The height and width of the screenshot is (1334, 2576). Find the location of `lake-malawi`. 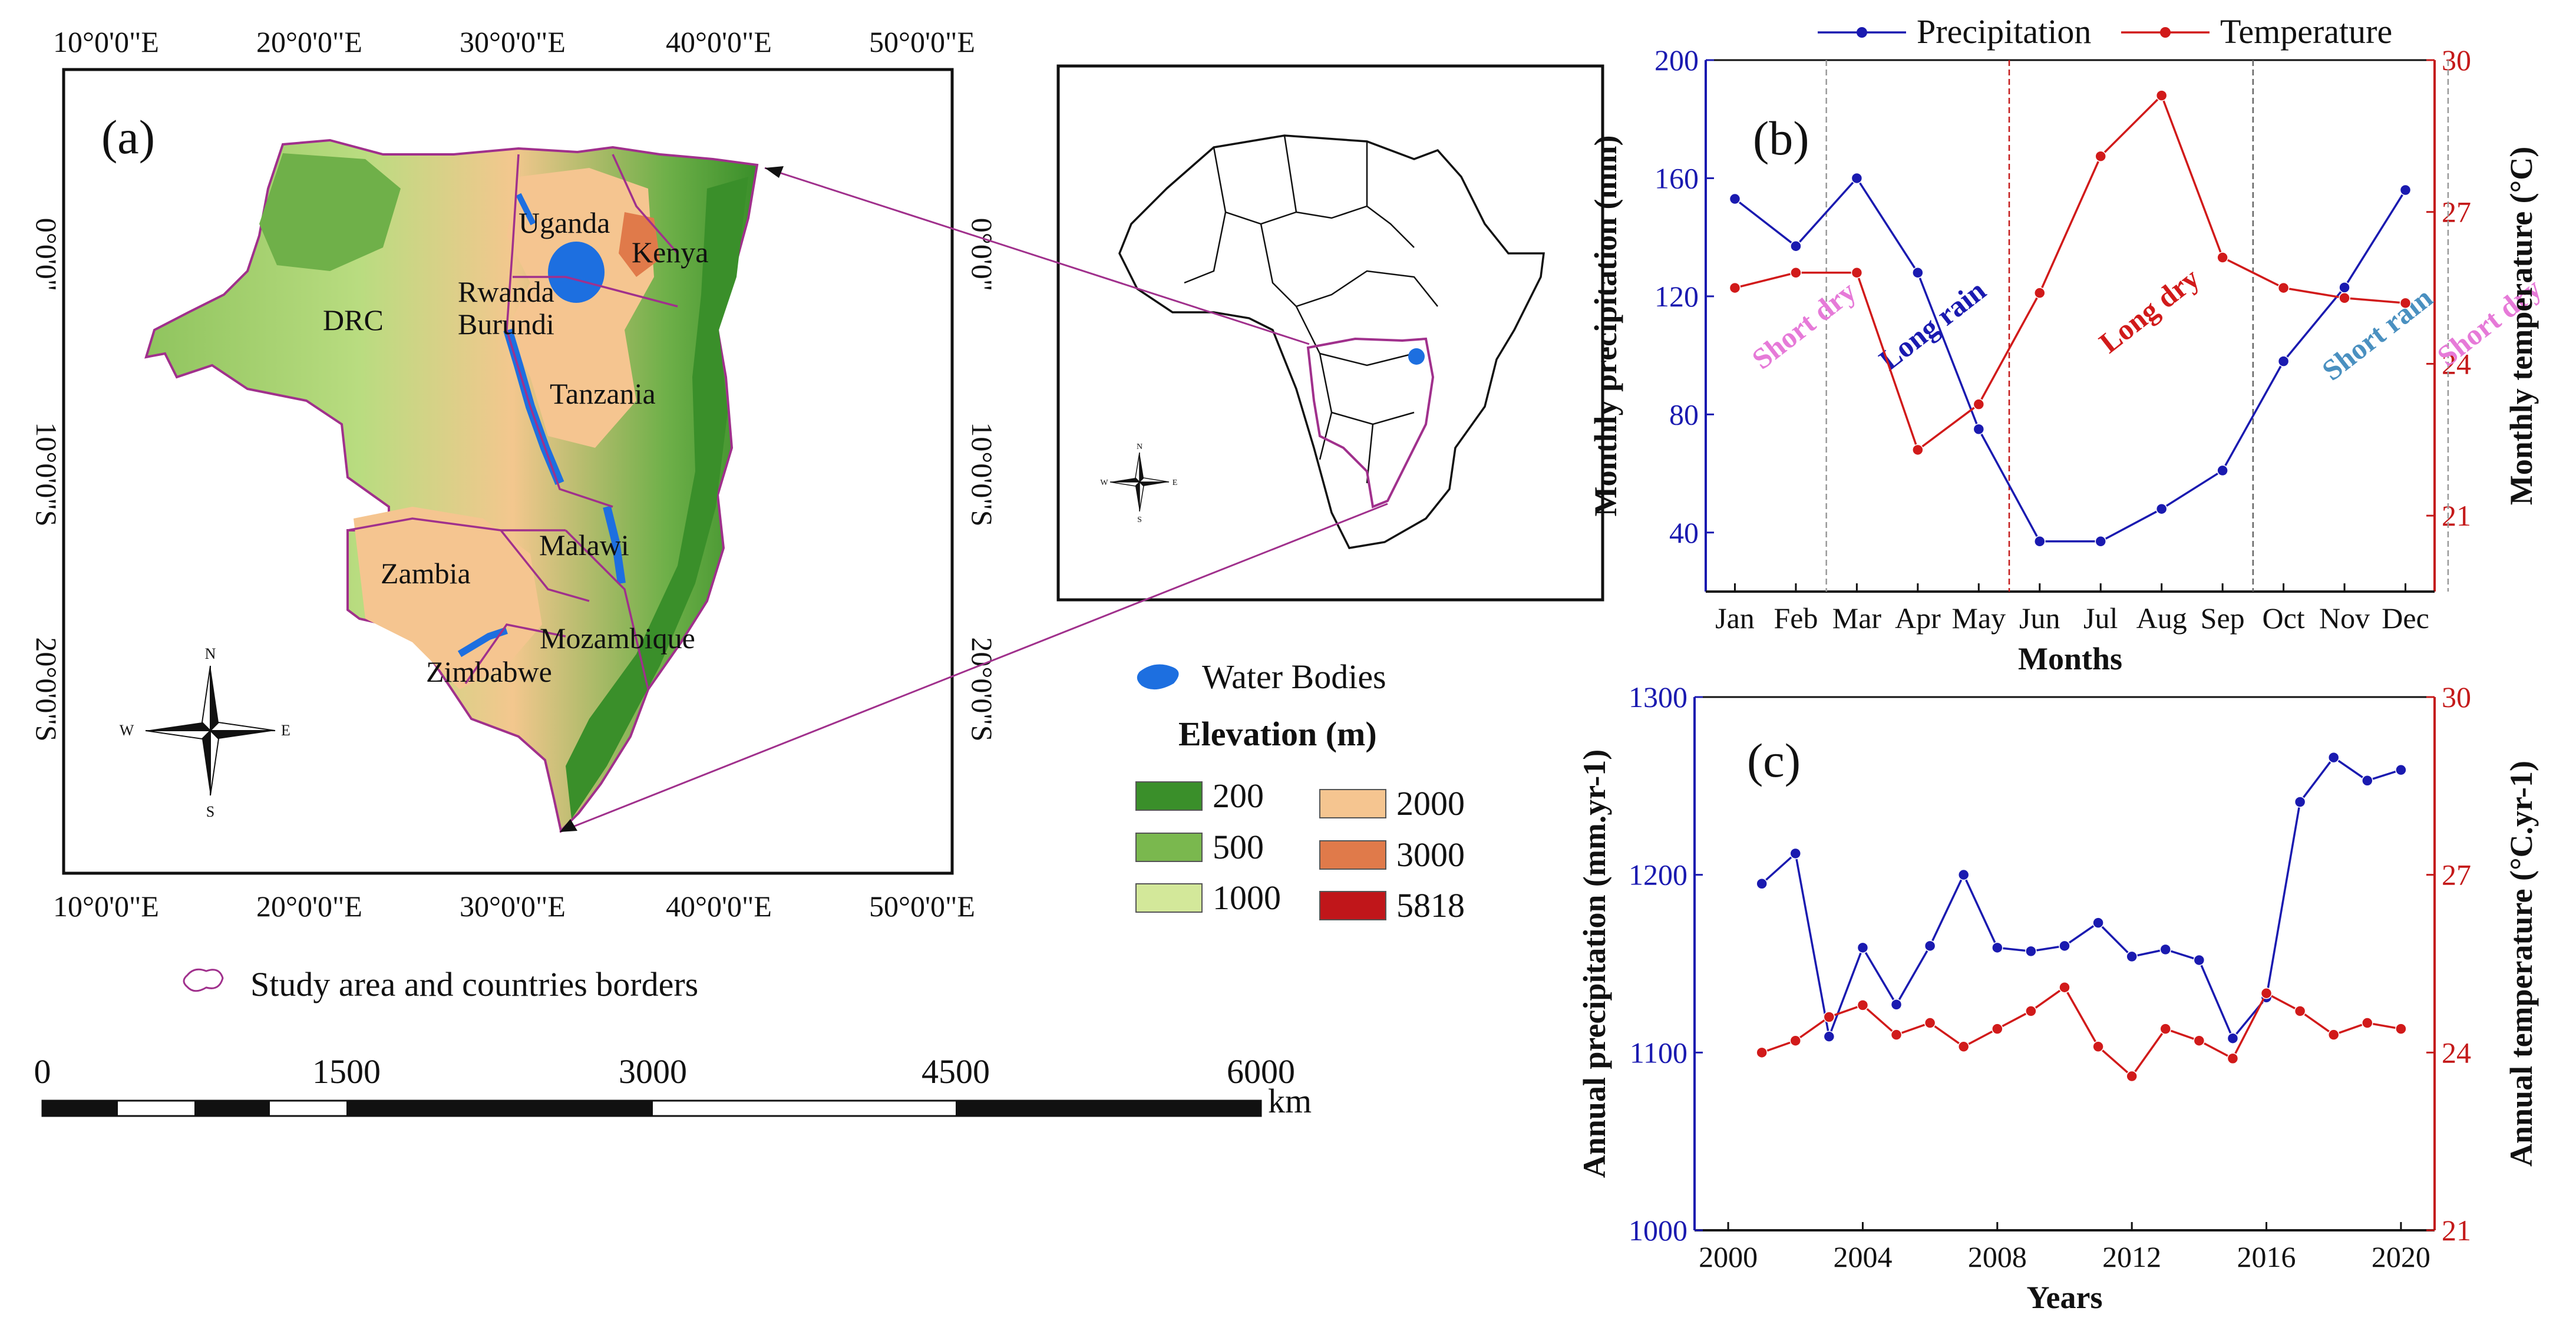

lake-malawi is located at coordinates (614, 545).